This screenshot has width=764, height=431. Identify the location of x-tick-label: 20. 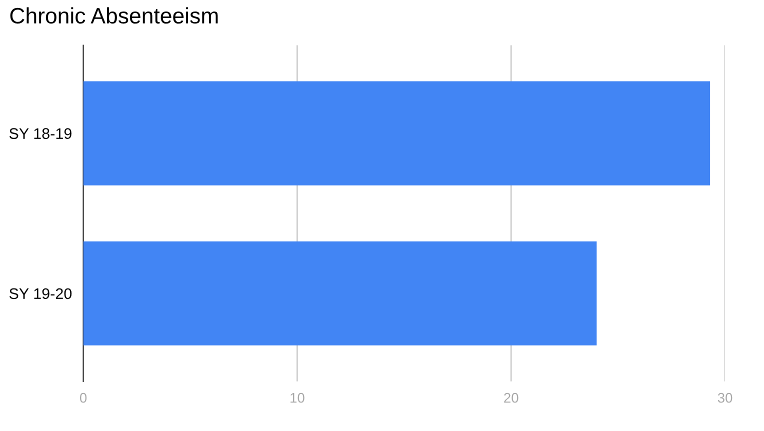
(511, 397).